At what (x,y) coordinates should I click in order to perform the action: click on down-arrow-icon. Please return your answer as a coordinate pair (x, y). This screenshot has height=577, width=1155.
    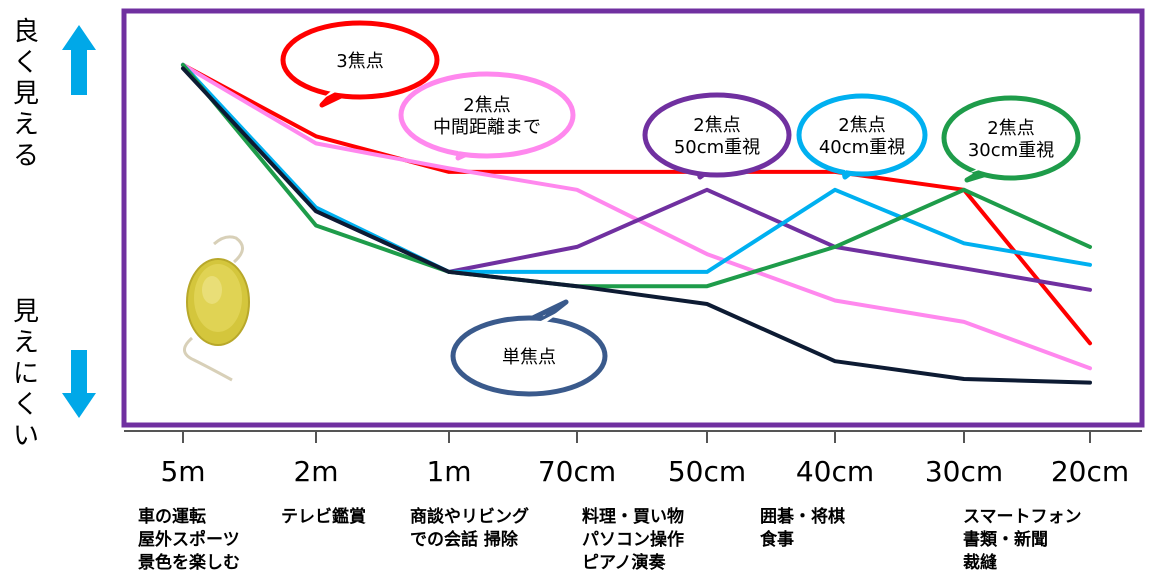
    Looking at the image, I should click on (79, 384).